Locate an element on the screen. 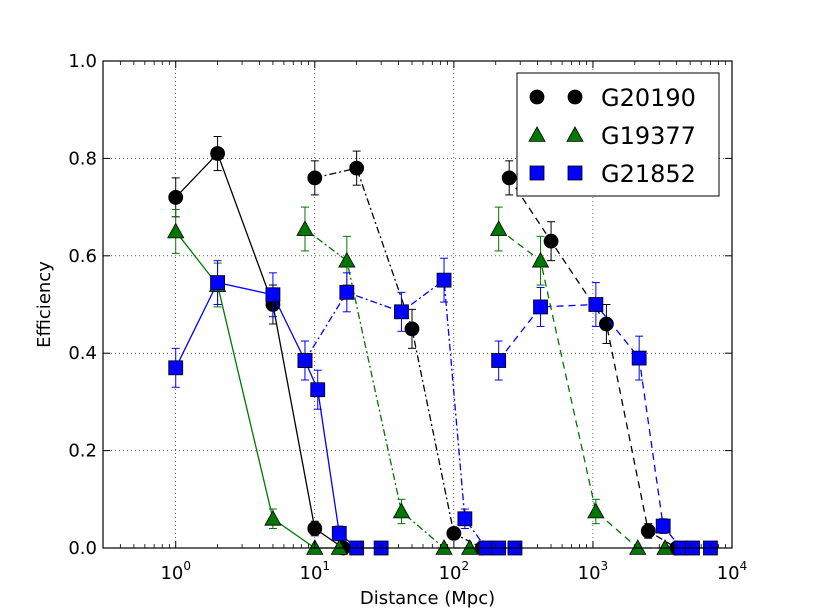 The width and height of the screenshot is (814, 610). legend-label: G19377 is located at coordinates (648, 136).